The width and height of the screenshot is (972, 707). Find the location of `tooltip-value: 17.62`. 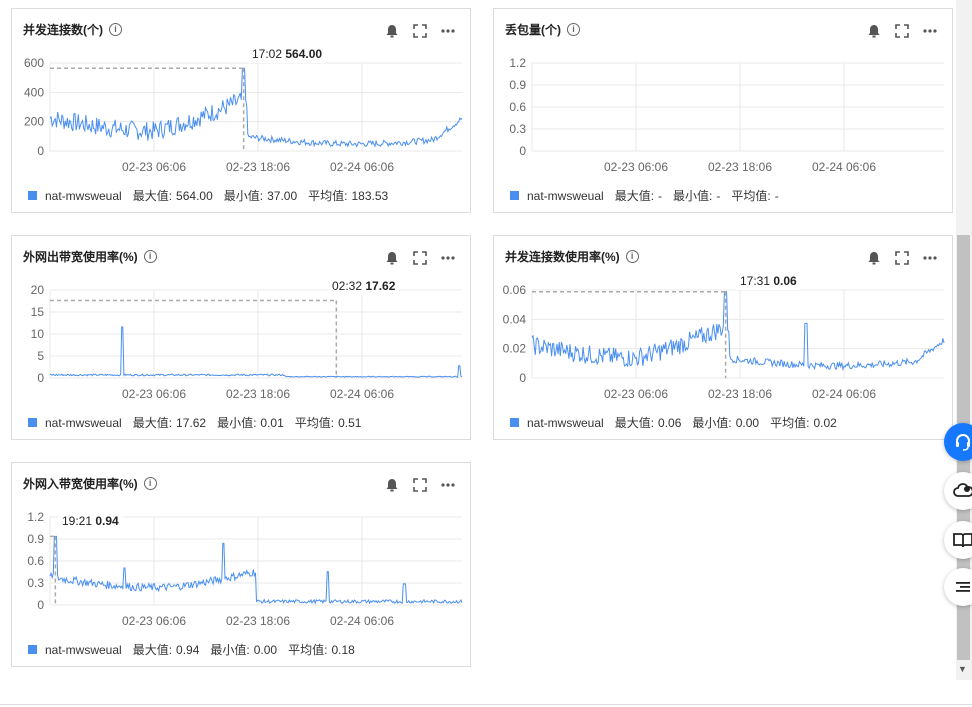

tooltip-value: 17.62 is located at coordinates (380, 286).